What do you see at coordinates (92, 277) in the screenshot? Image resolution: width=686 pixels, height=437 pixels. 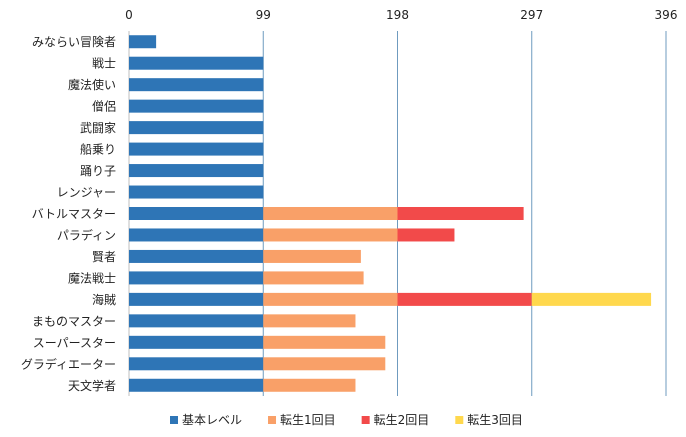 I see `category-label: 魔法戦士` at bounding box center [92, 277].